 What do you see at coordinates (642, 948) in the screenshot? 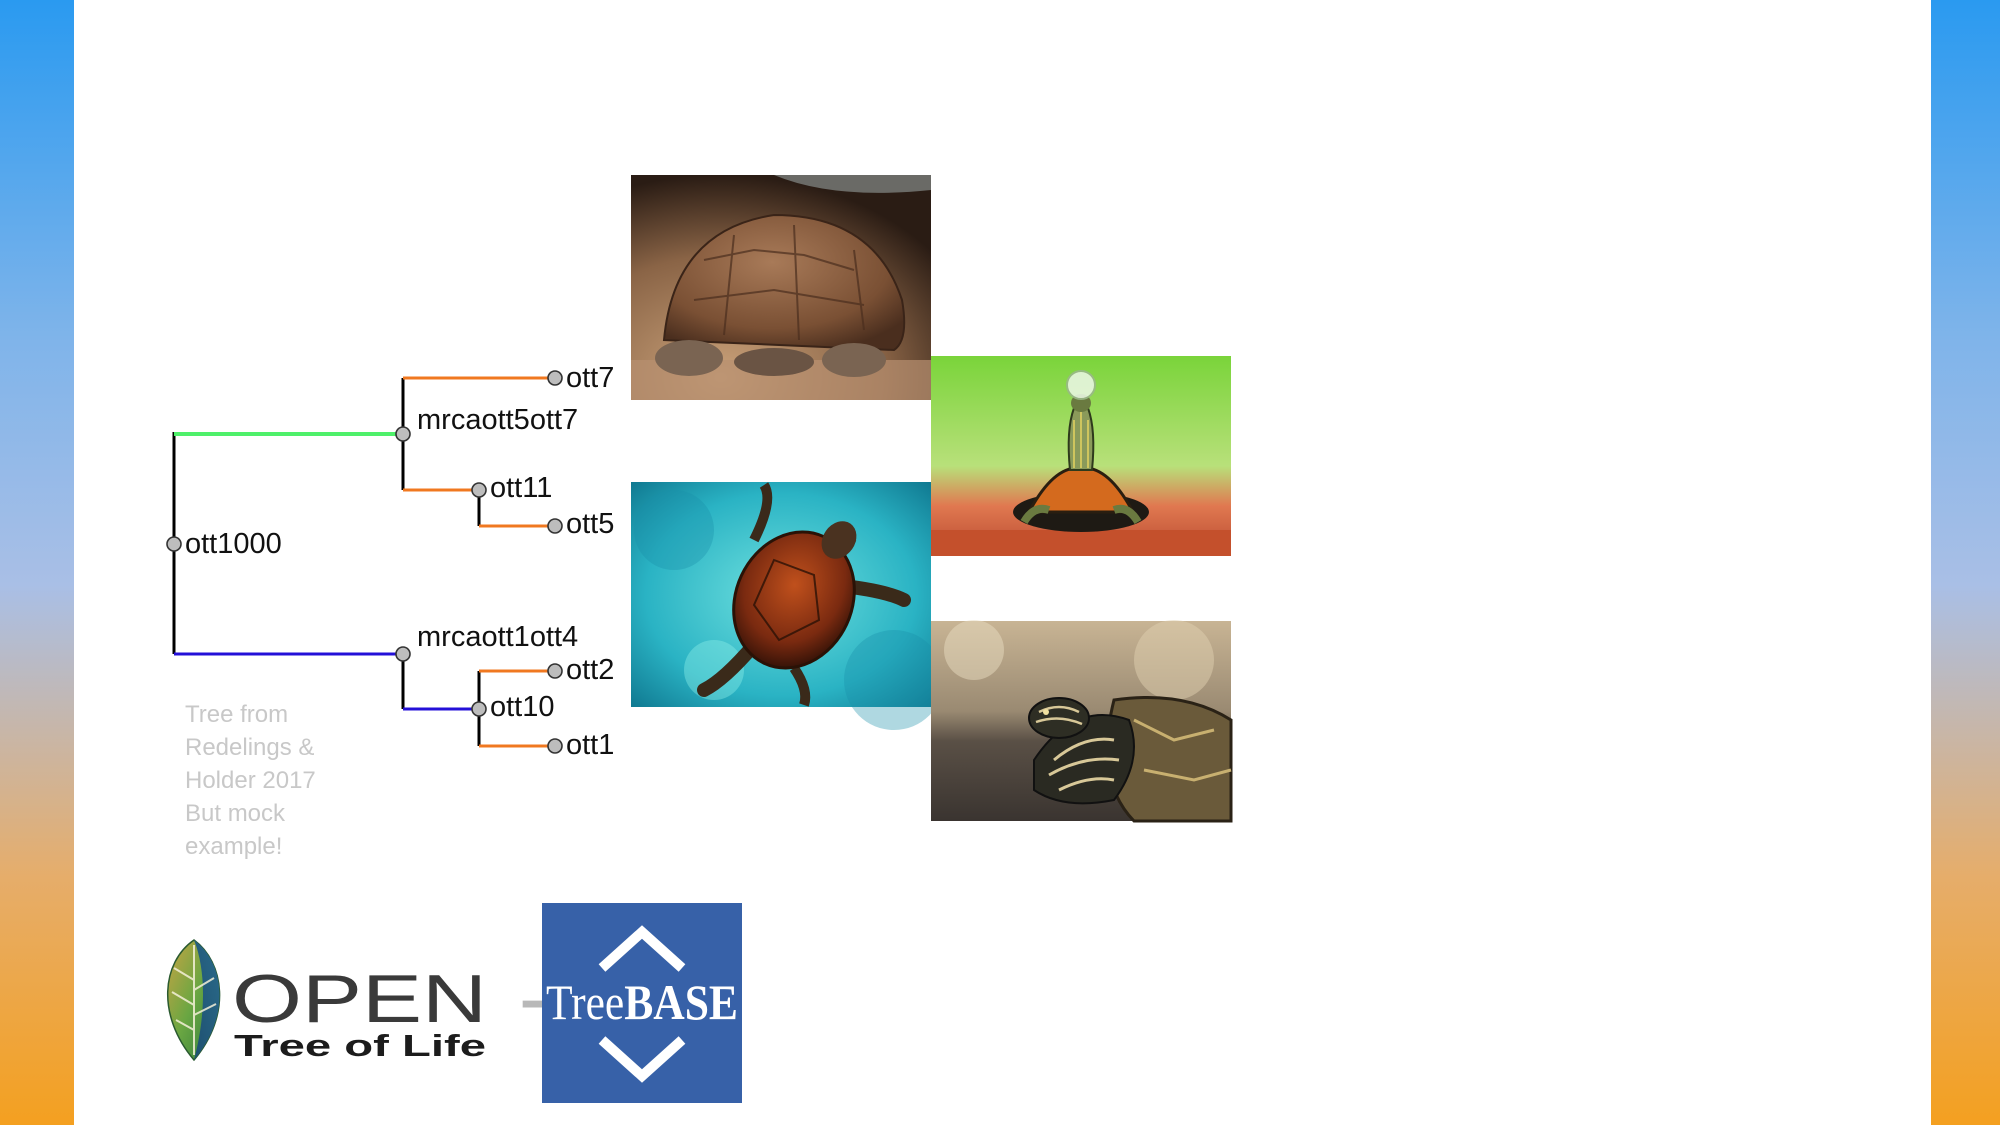
I see `treebase-chevron-up-icon` at bounding box center [642, 948].